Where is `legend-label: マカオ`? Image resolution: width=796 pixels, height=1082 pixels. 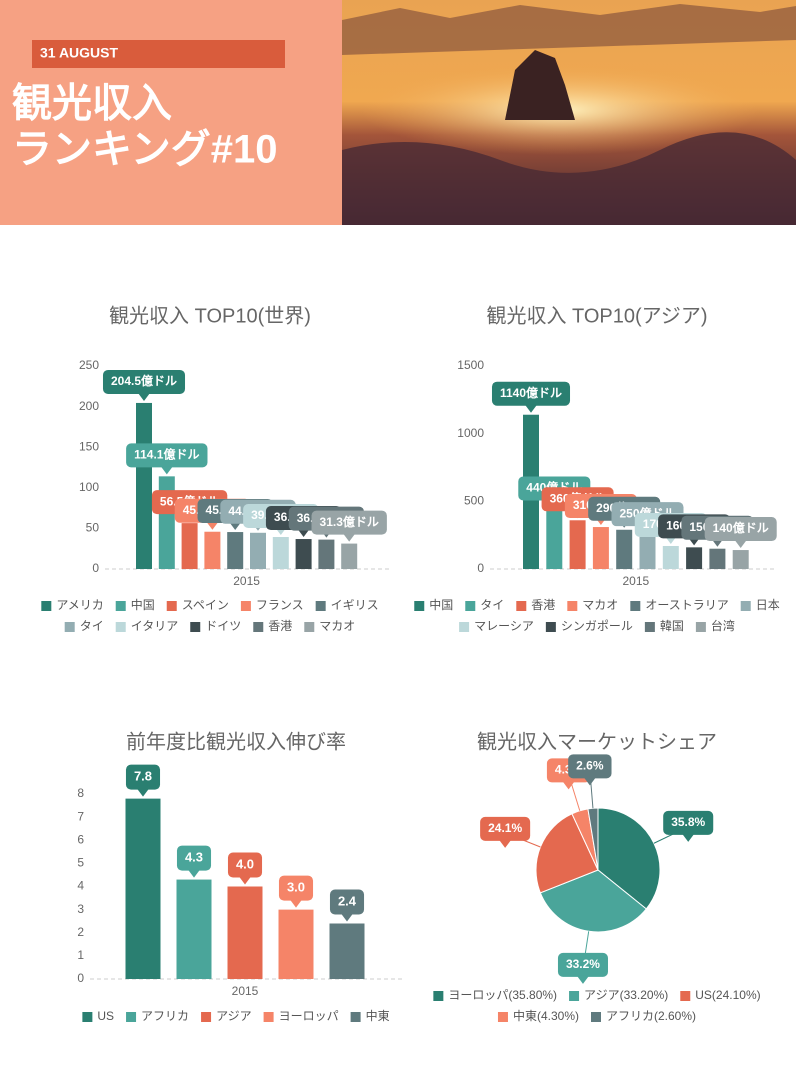 legend-label: マカオ is located at coordinates (337, 626).